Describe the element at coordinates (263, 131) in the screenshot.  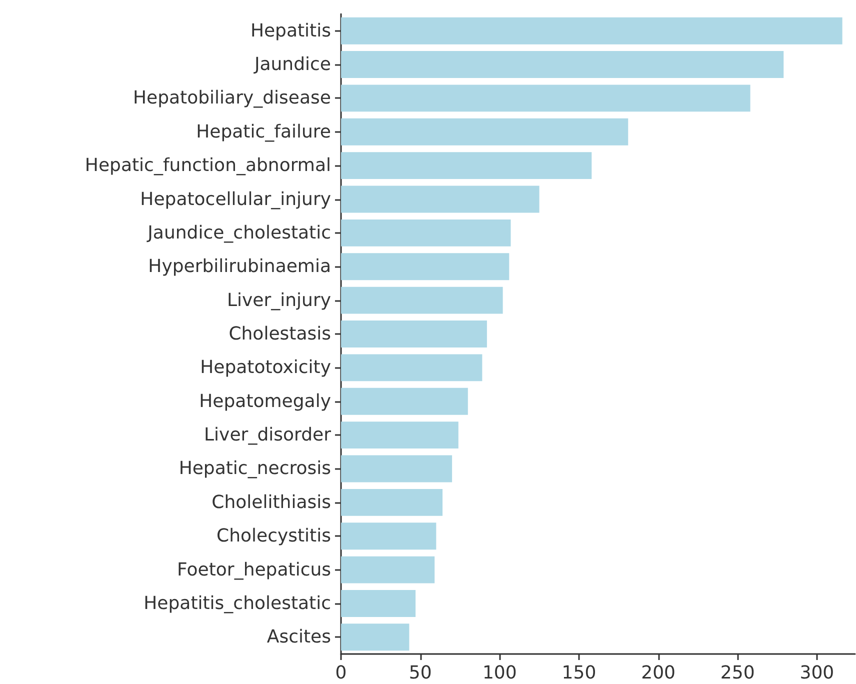
I see `y-tick-label: Hepatic_failure` at that location.